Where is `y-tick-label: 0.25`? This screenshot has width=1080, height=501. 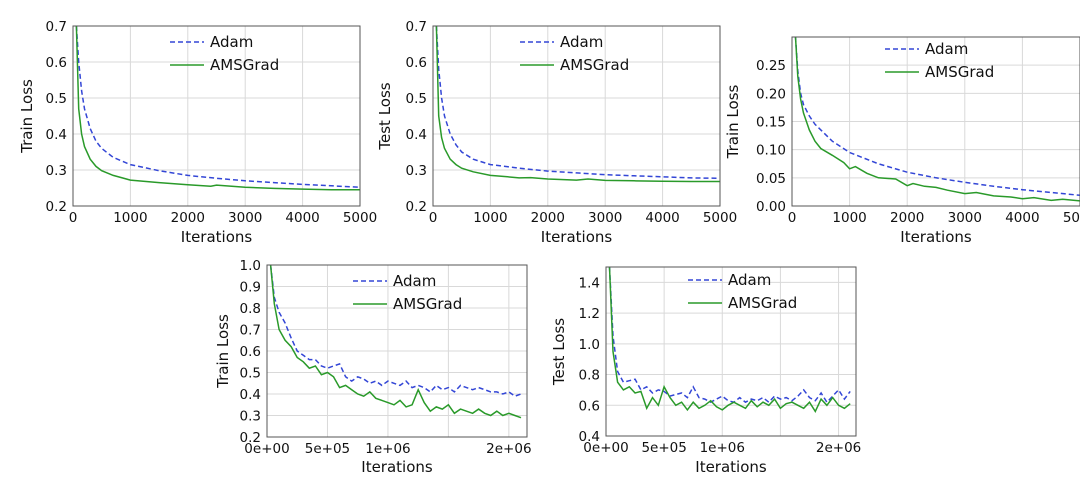 y-tick-label: 0.25 is located at coordinates (771, 66).